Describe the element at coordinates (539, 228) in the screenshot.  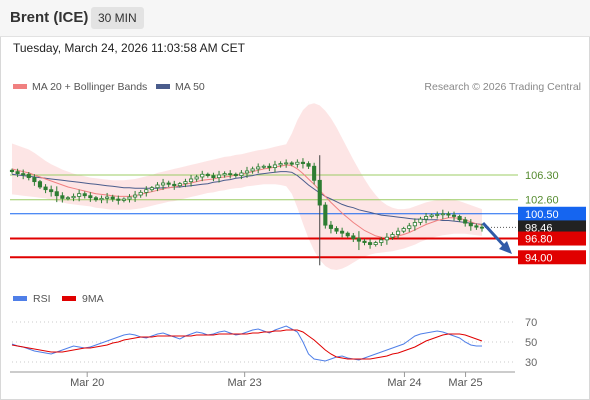
I see `last-label: 98.46` at that location.